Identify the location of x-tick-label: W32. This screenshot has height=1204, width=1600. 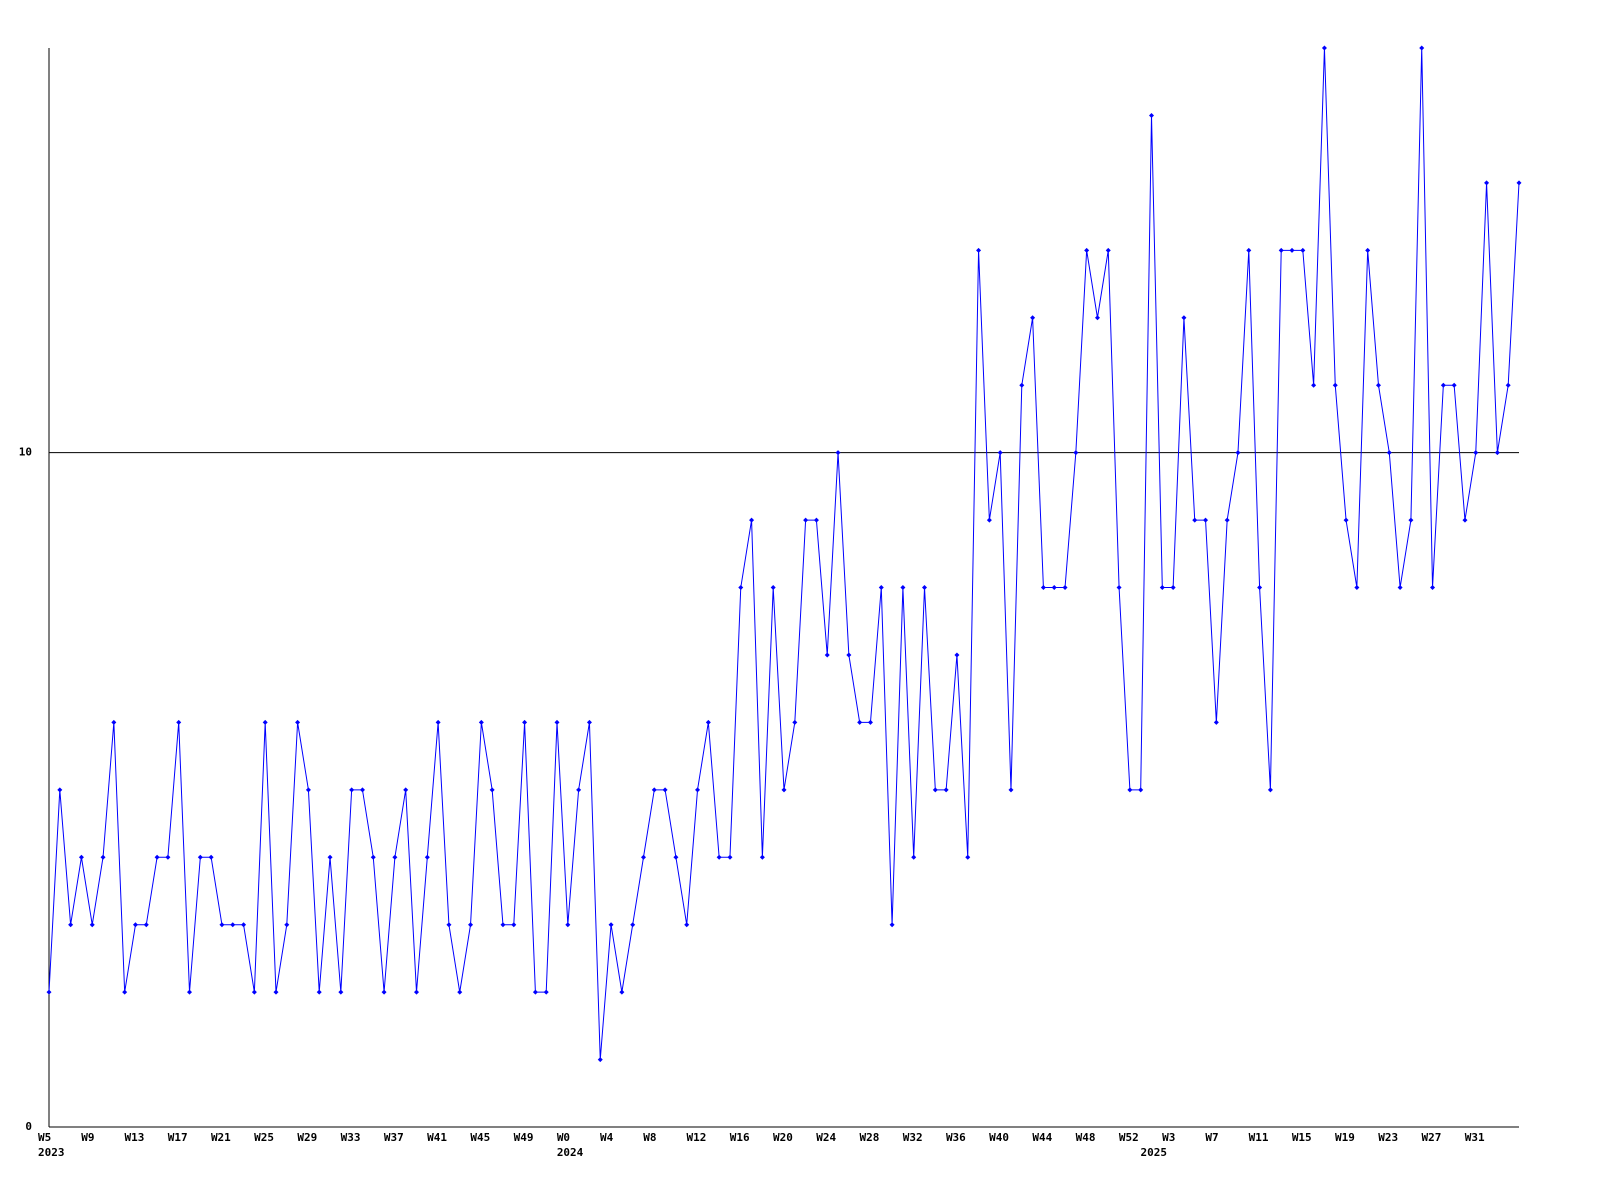
(913, 1137).